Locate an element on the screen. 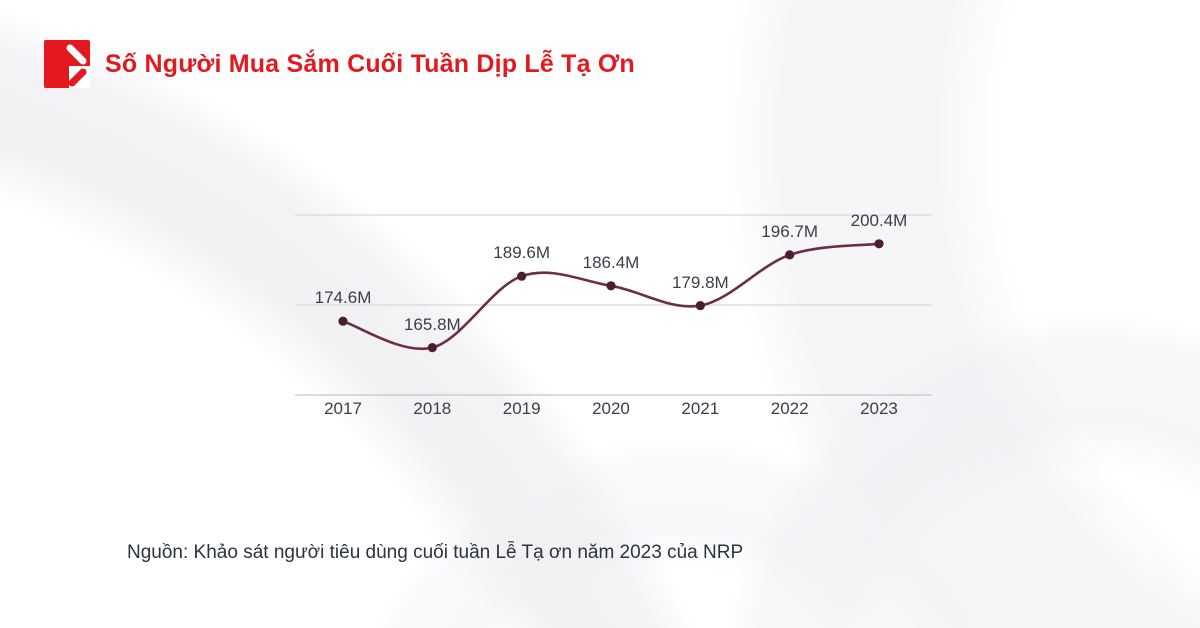 The image size is (1200, 628). data-point-label: 186.4M is located at coordinates (611, 262).